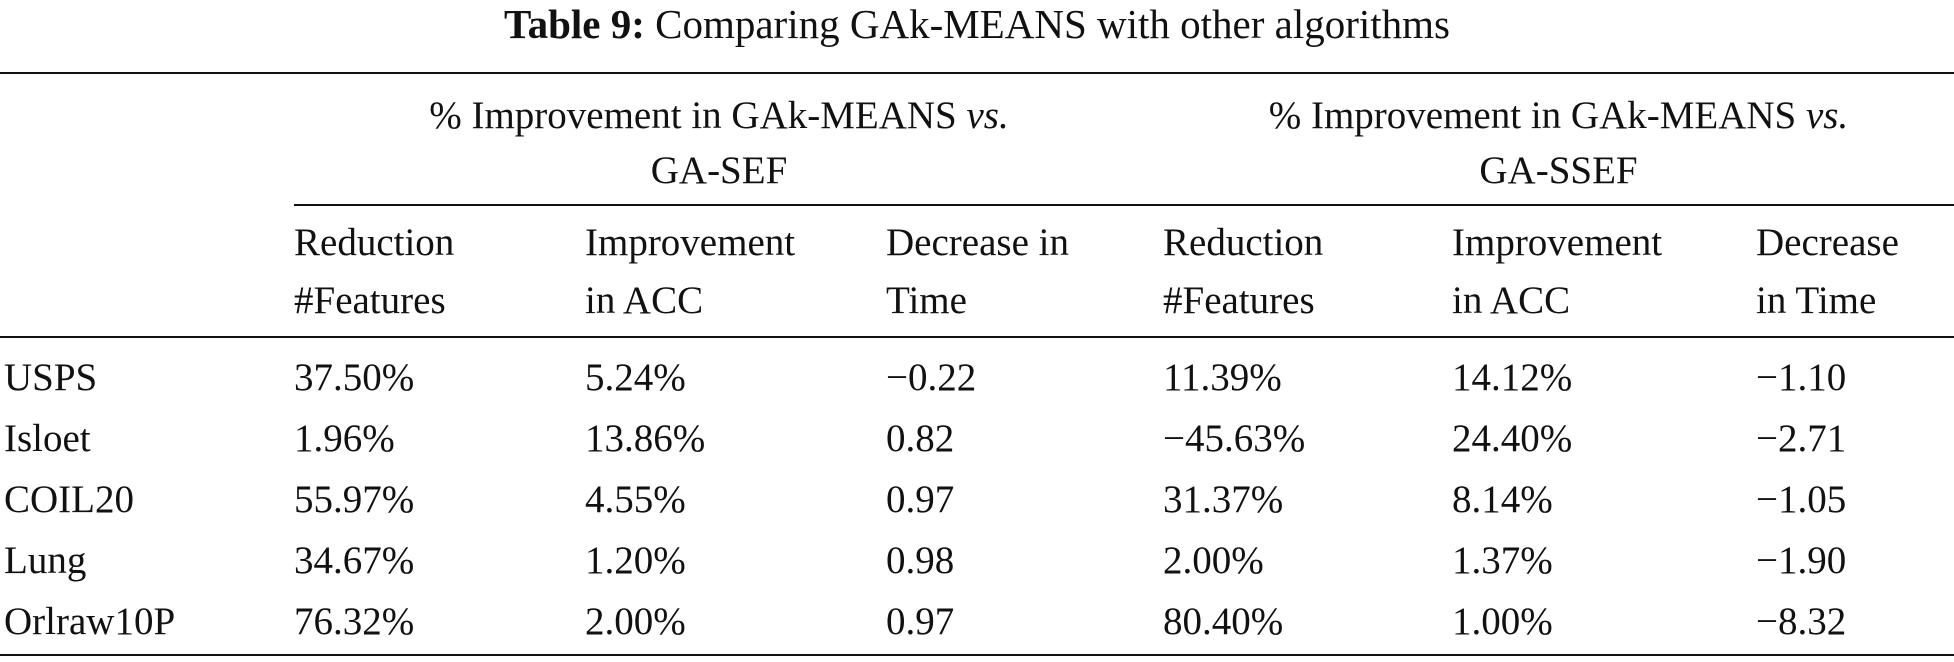  I want to click on table-cell: 4.55%, so click(635, 499).